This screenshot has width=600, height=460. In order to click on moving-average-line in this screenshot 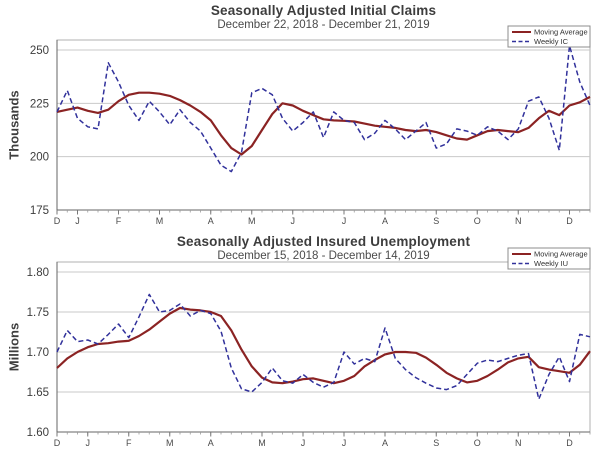, I will do `click(323, 123)`.